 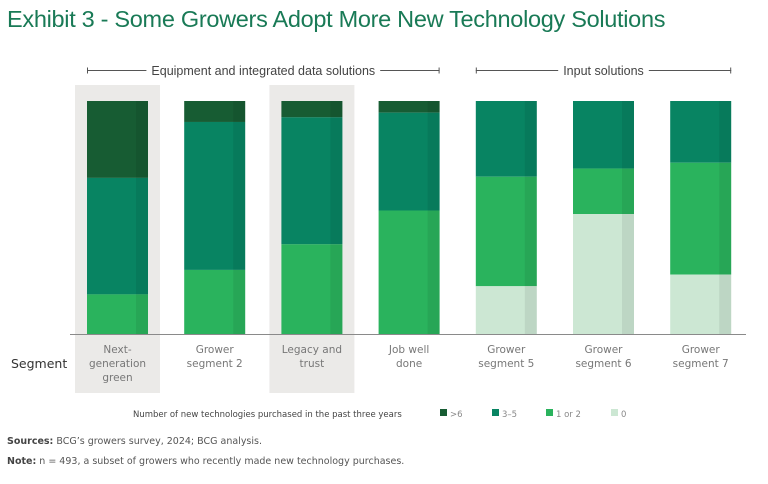 I want to click on legend-item: 3–5, so click(x=504, y=414).